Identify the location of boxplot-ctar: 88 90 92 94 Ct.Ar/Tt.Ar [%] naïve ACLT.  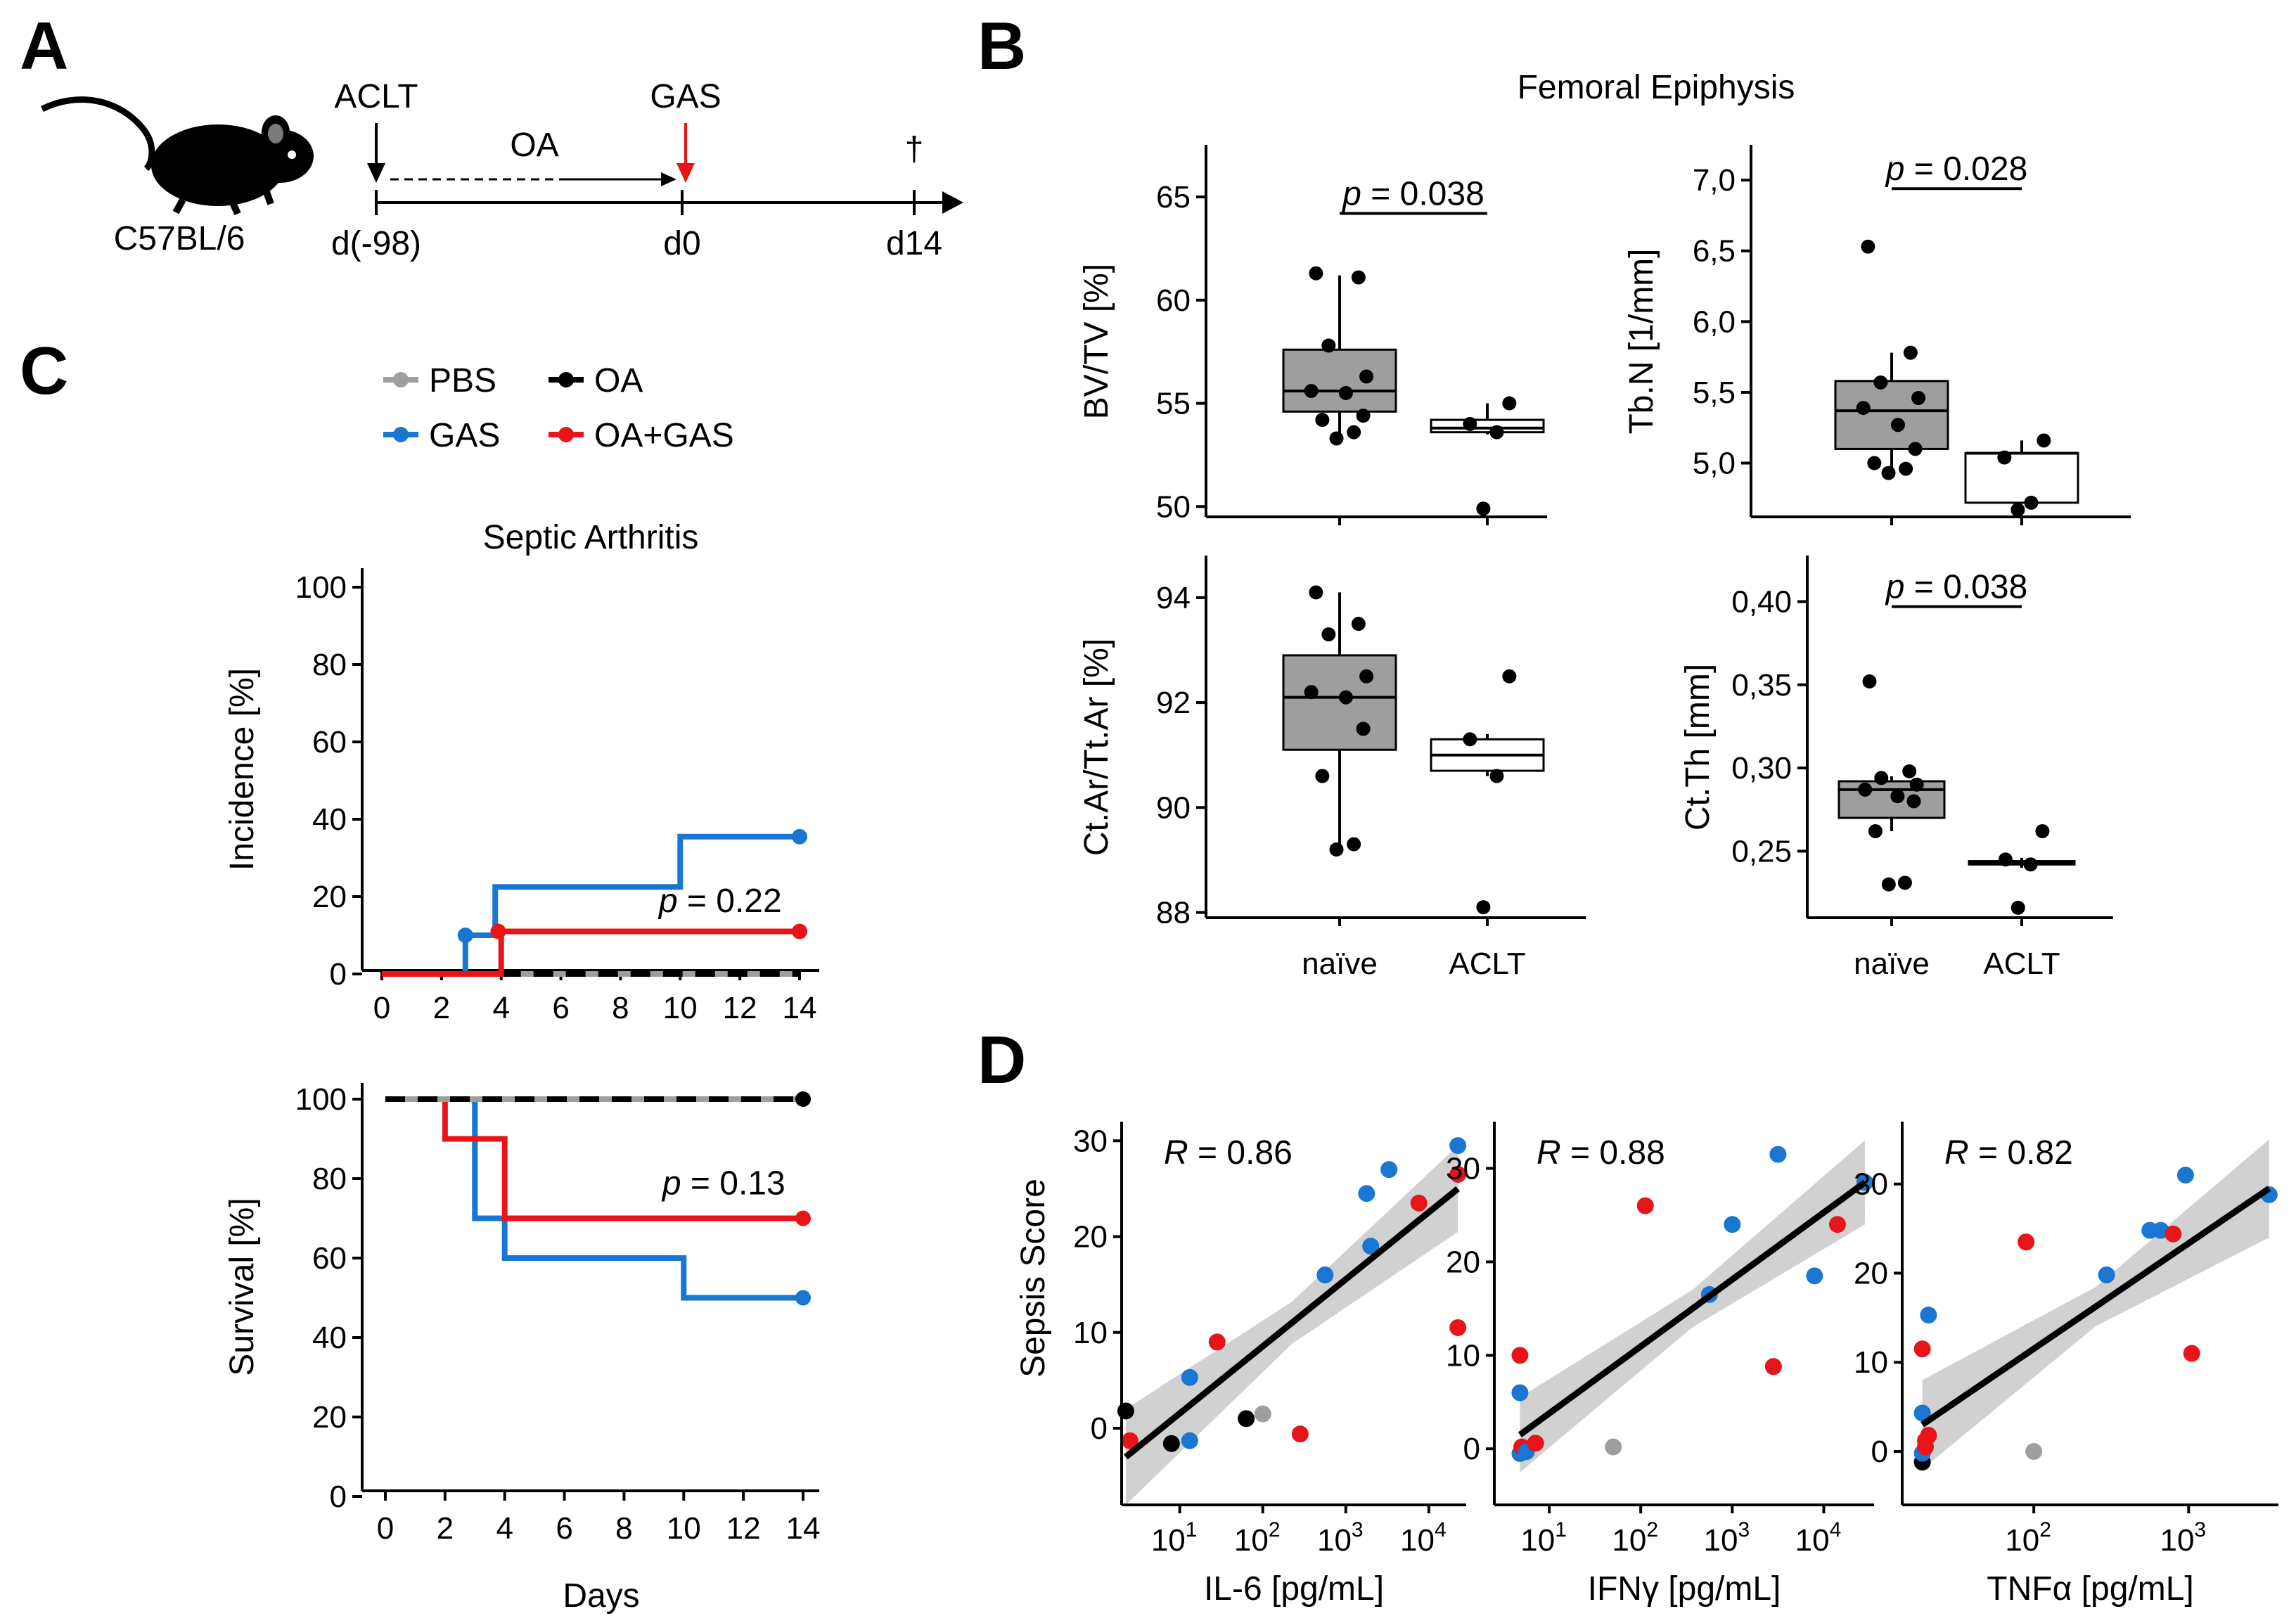
(1332, 769).